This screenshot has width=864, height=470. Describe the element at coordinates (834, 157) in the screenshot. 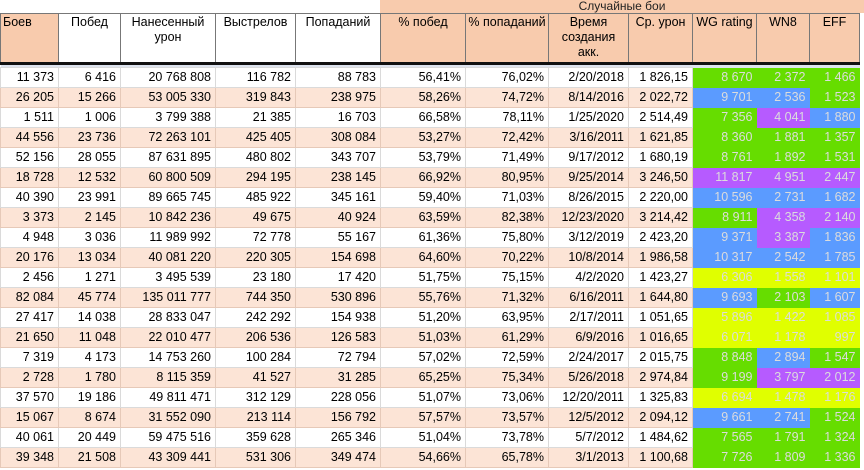

I see `cell-eff: 1 531` at that location.